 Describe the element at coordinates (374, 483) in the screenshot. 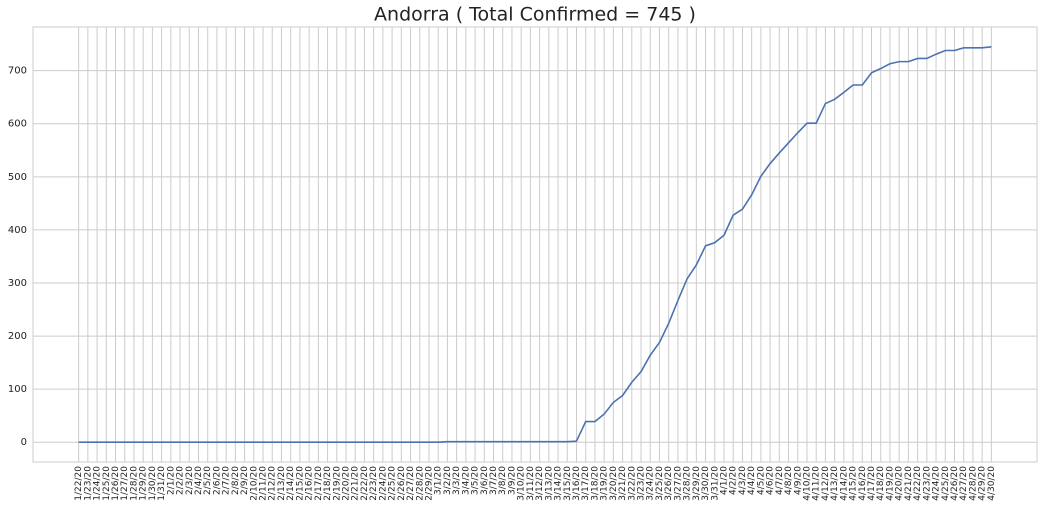

I see `x-tick-label: 2/23/20` at that location.